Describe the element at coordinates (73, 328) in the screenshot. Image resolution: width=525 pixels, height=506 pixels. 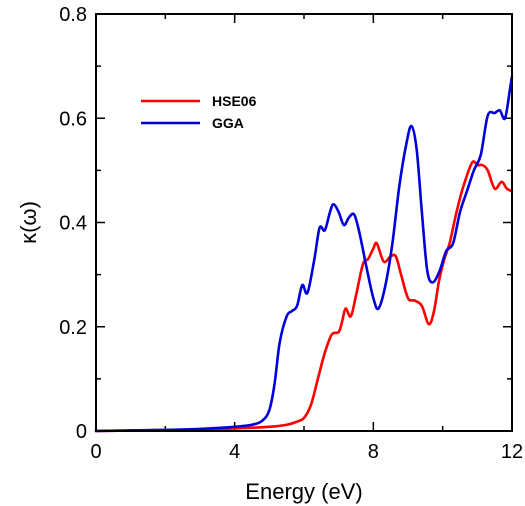
I see `y-tick-label: 0.2` at that location.